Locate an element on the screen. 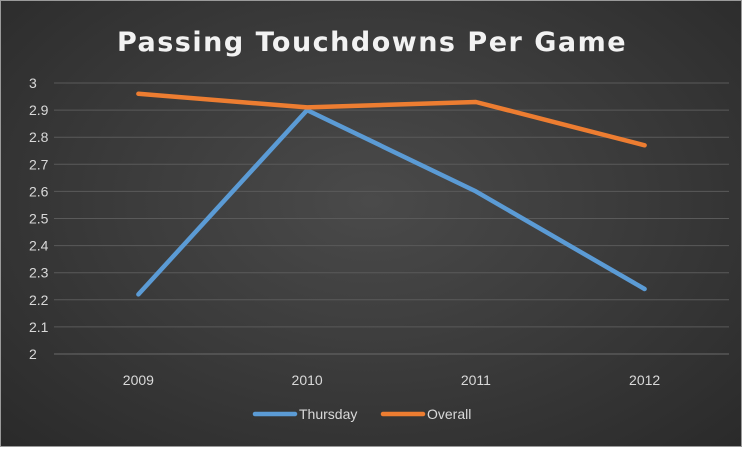 This screenshot has width=744, height=449. x-axis-ticks: 2009 2010 2011 2012 is located at coordinates (392, 380).